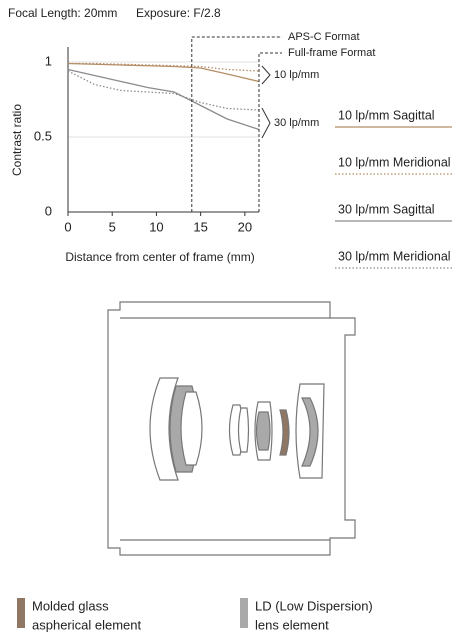  What do you see at coordinates (292, 624) in the screenshot?
I see `lens-legend-label: lens element` at bounding box center [292, 624].